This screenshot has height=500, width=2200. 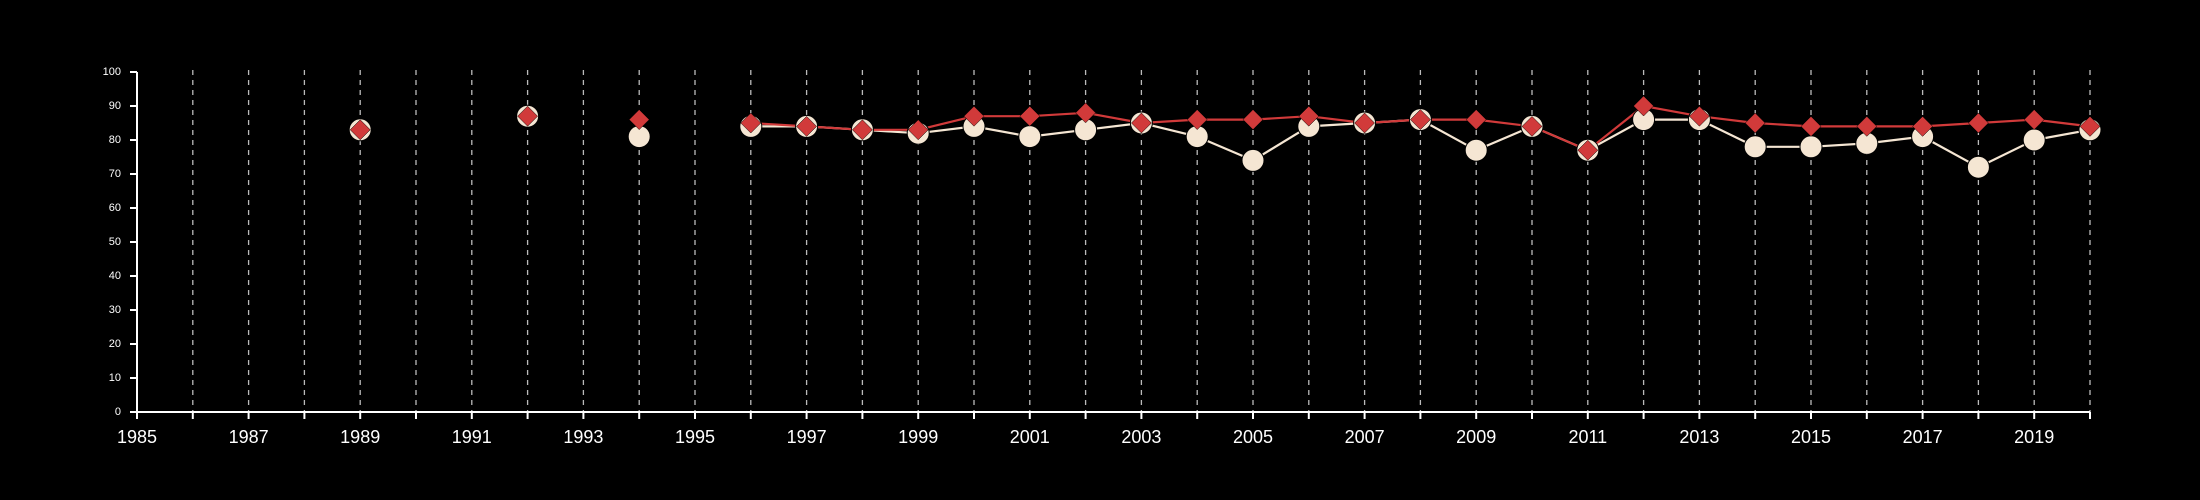 What do you see at coordinates (115, 276) in the screenshot?
I see `y-tick-label: 40` at bounding box center [115, 276].